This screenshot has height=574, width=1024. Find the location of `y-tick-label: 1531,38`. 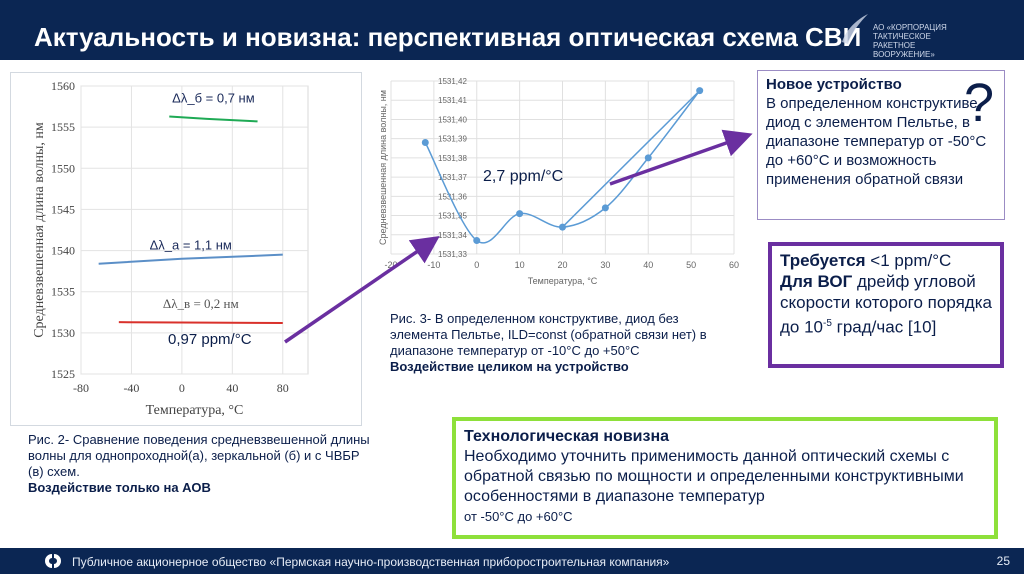

y-tick-label: 1531,38 is located at coordinates (452, 158).